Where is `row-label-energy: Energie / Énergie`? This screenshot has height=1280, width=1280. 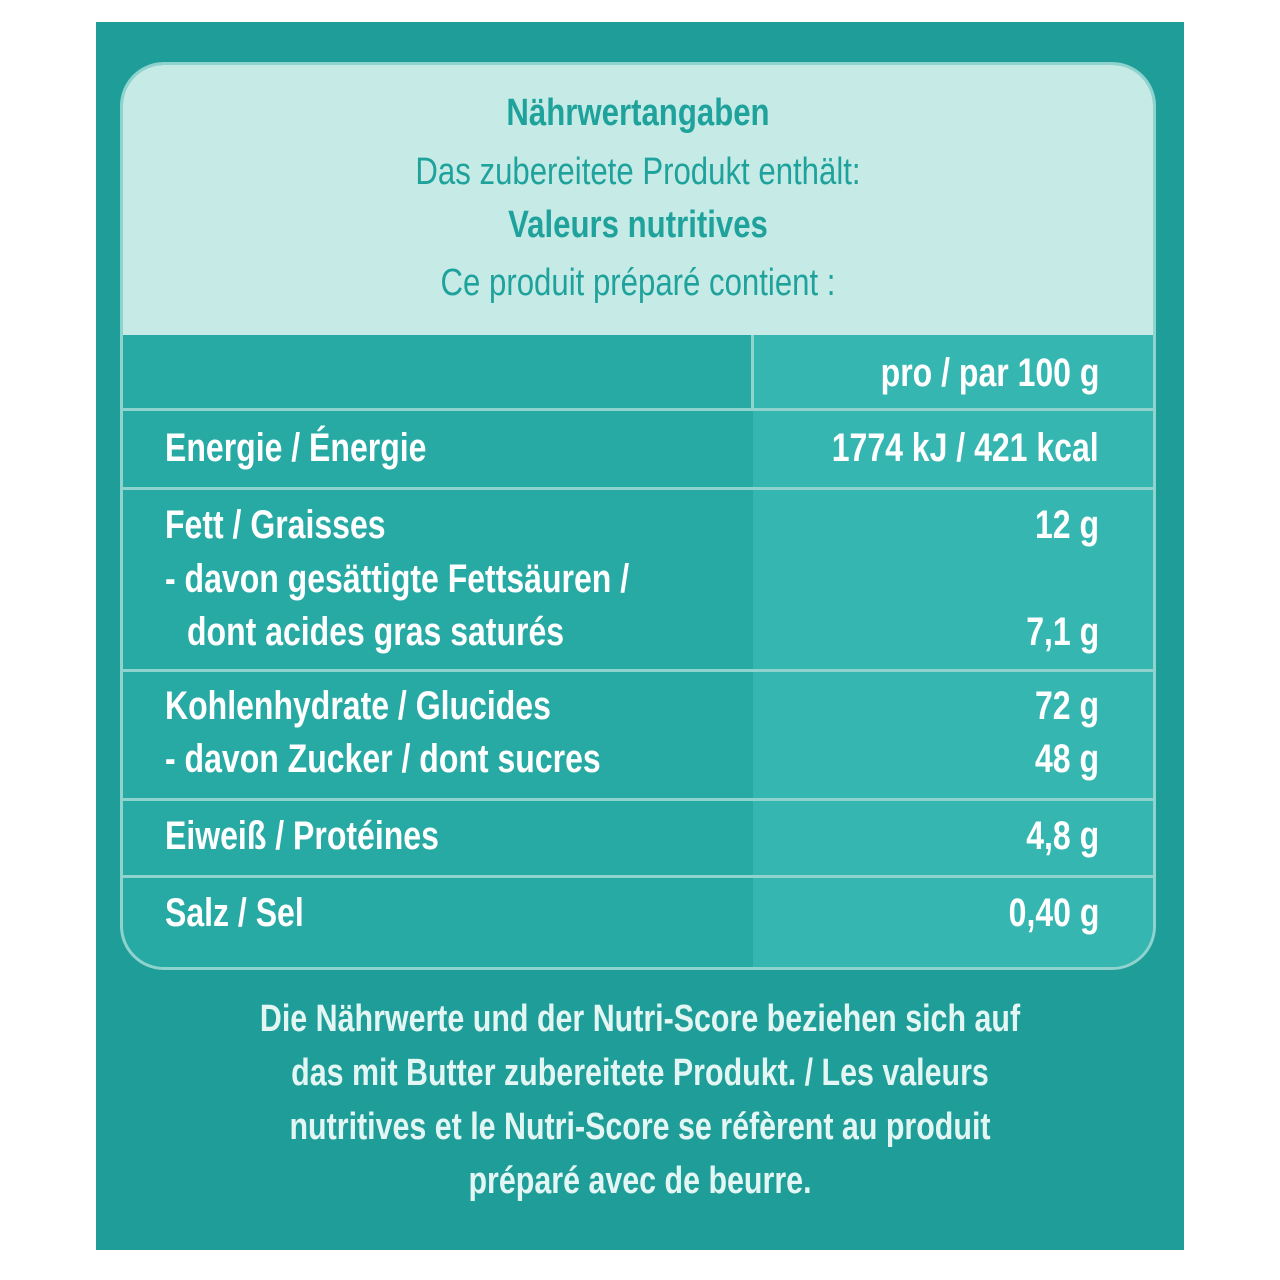 row-label-energy: Energie / Énergie is located at coordinates (296, 448).